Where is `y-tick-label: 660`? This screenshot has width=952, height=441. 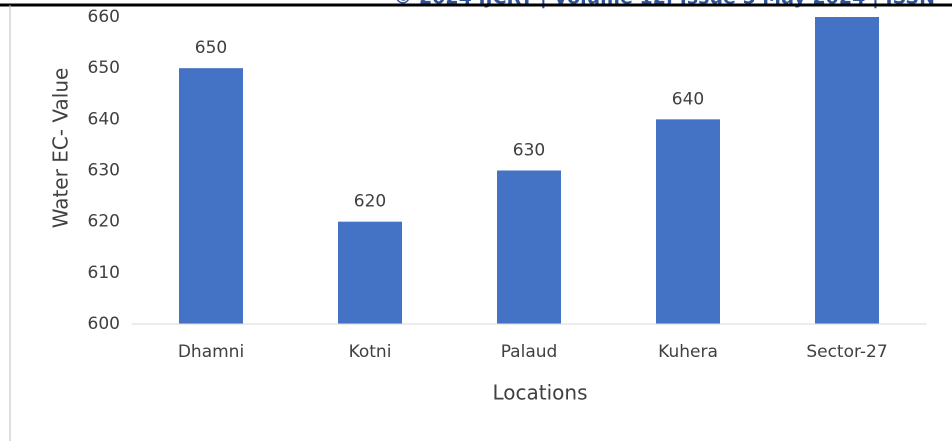
y-tick-label: 660 is located at coordinates (104, 17).